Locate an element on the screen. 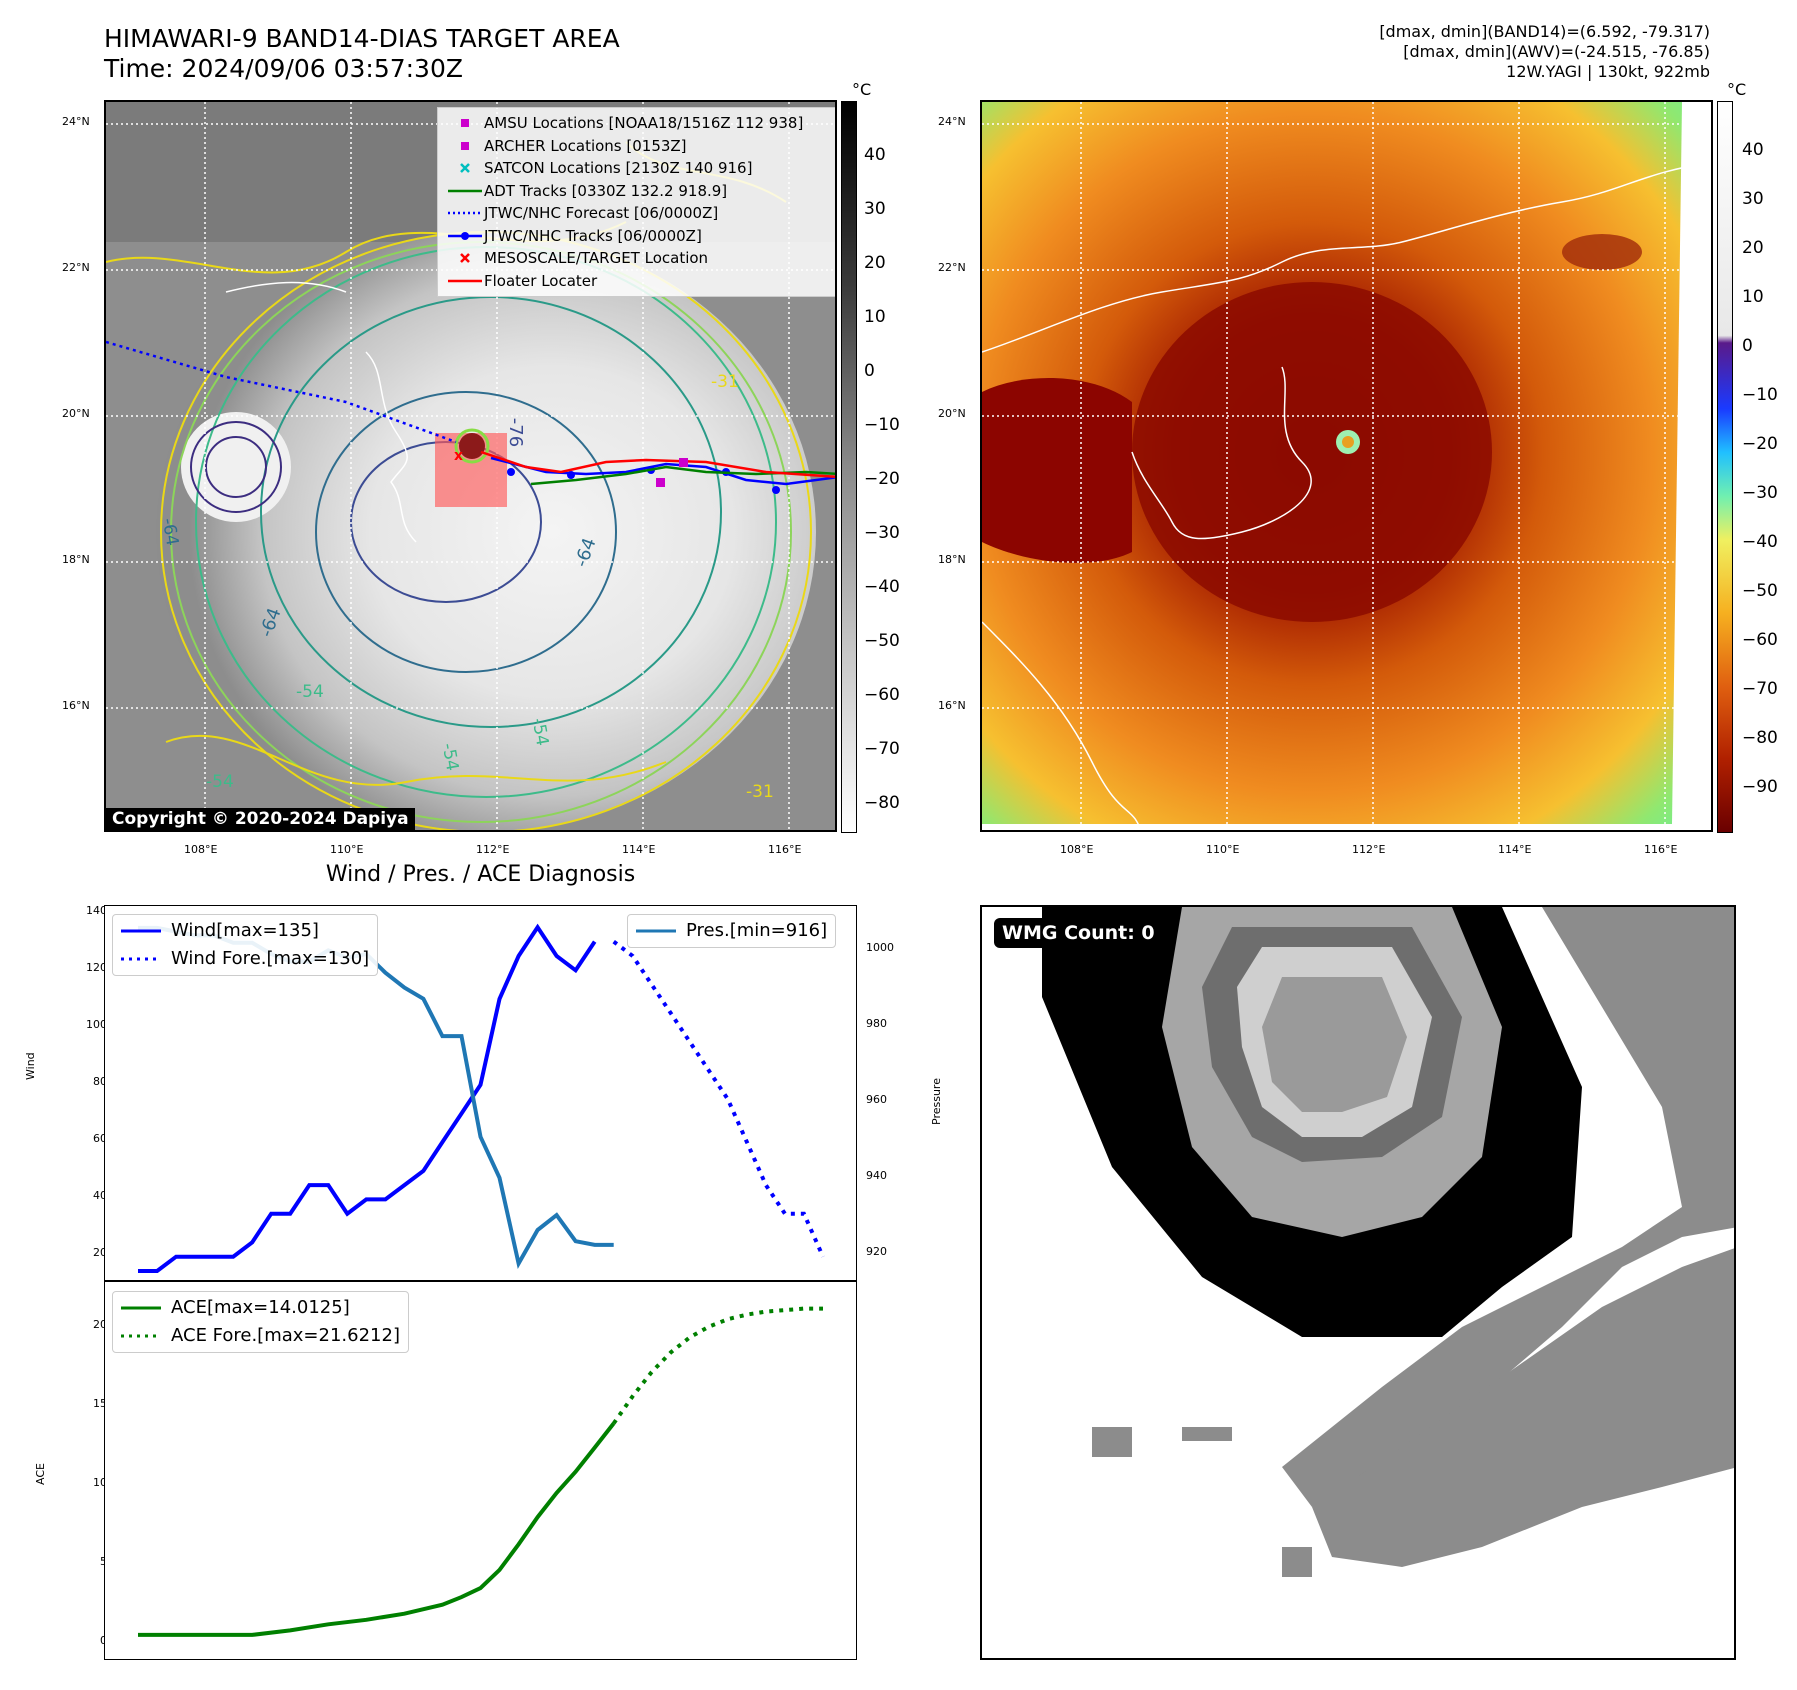 The image size is (1797, 1690). legend-item: JTWC/NHC Tracks [06/0000Z] is located at coordinates (637, 236).